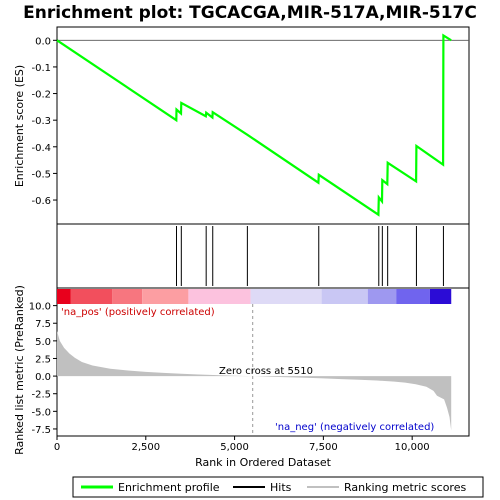 The width and height of the screenshot is (500, 500). What do you see at coordinates (43, 41) in the screenshot?
I see `es-tick-label-0: 0.0` at bounding box center [43, 41].